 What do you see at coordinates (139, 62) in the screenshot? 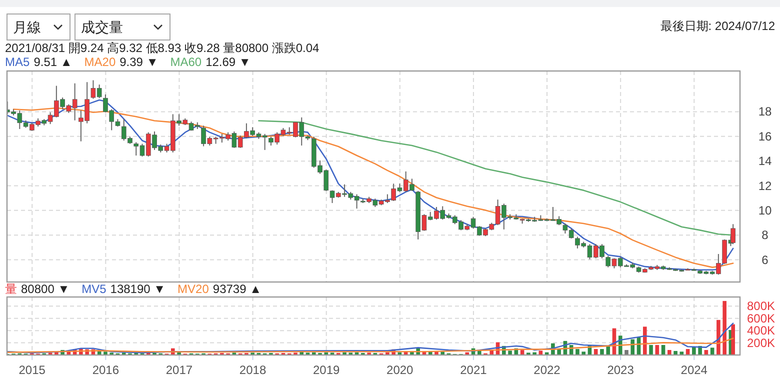
I see `text: 9.39 ▼` at bounding box center [139, 62].